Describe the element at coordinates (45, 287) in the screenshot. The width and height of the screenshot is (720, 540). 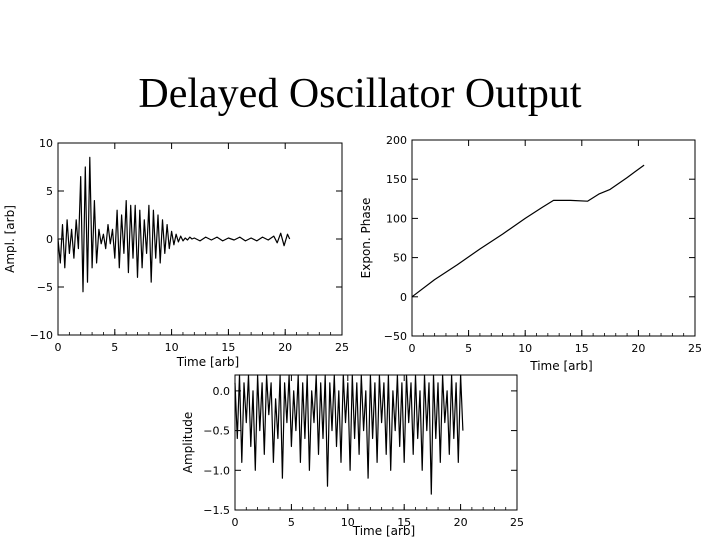
I see `y-tick-label: −5` at that location.